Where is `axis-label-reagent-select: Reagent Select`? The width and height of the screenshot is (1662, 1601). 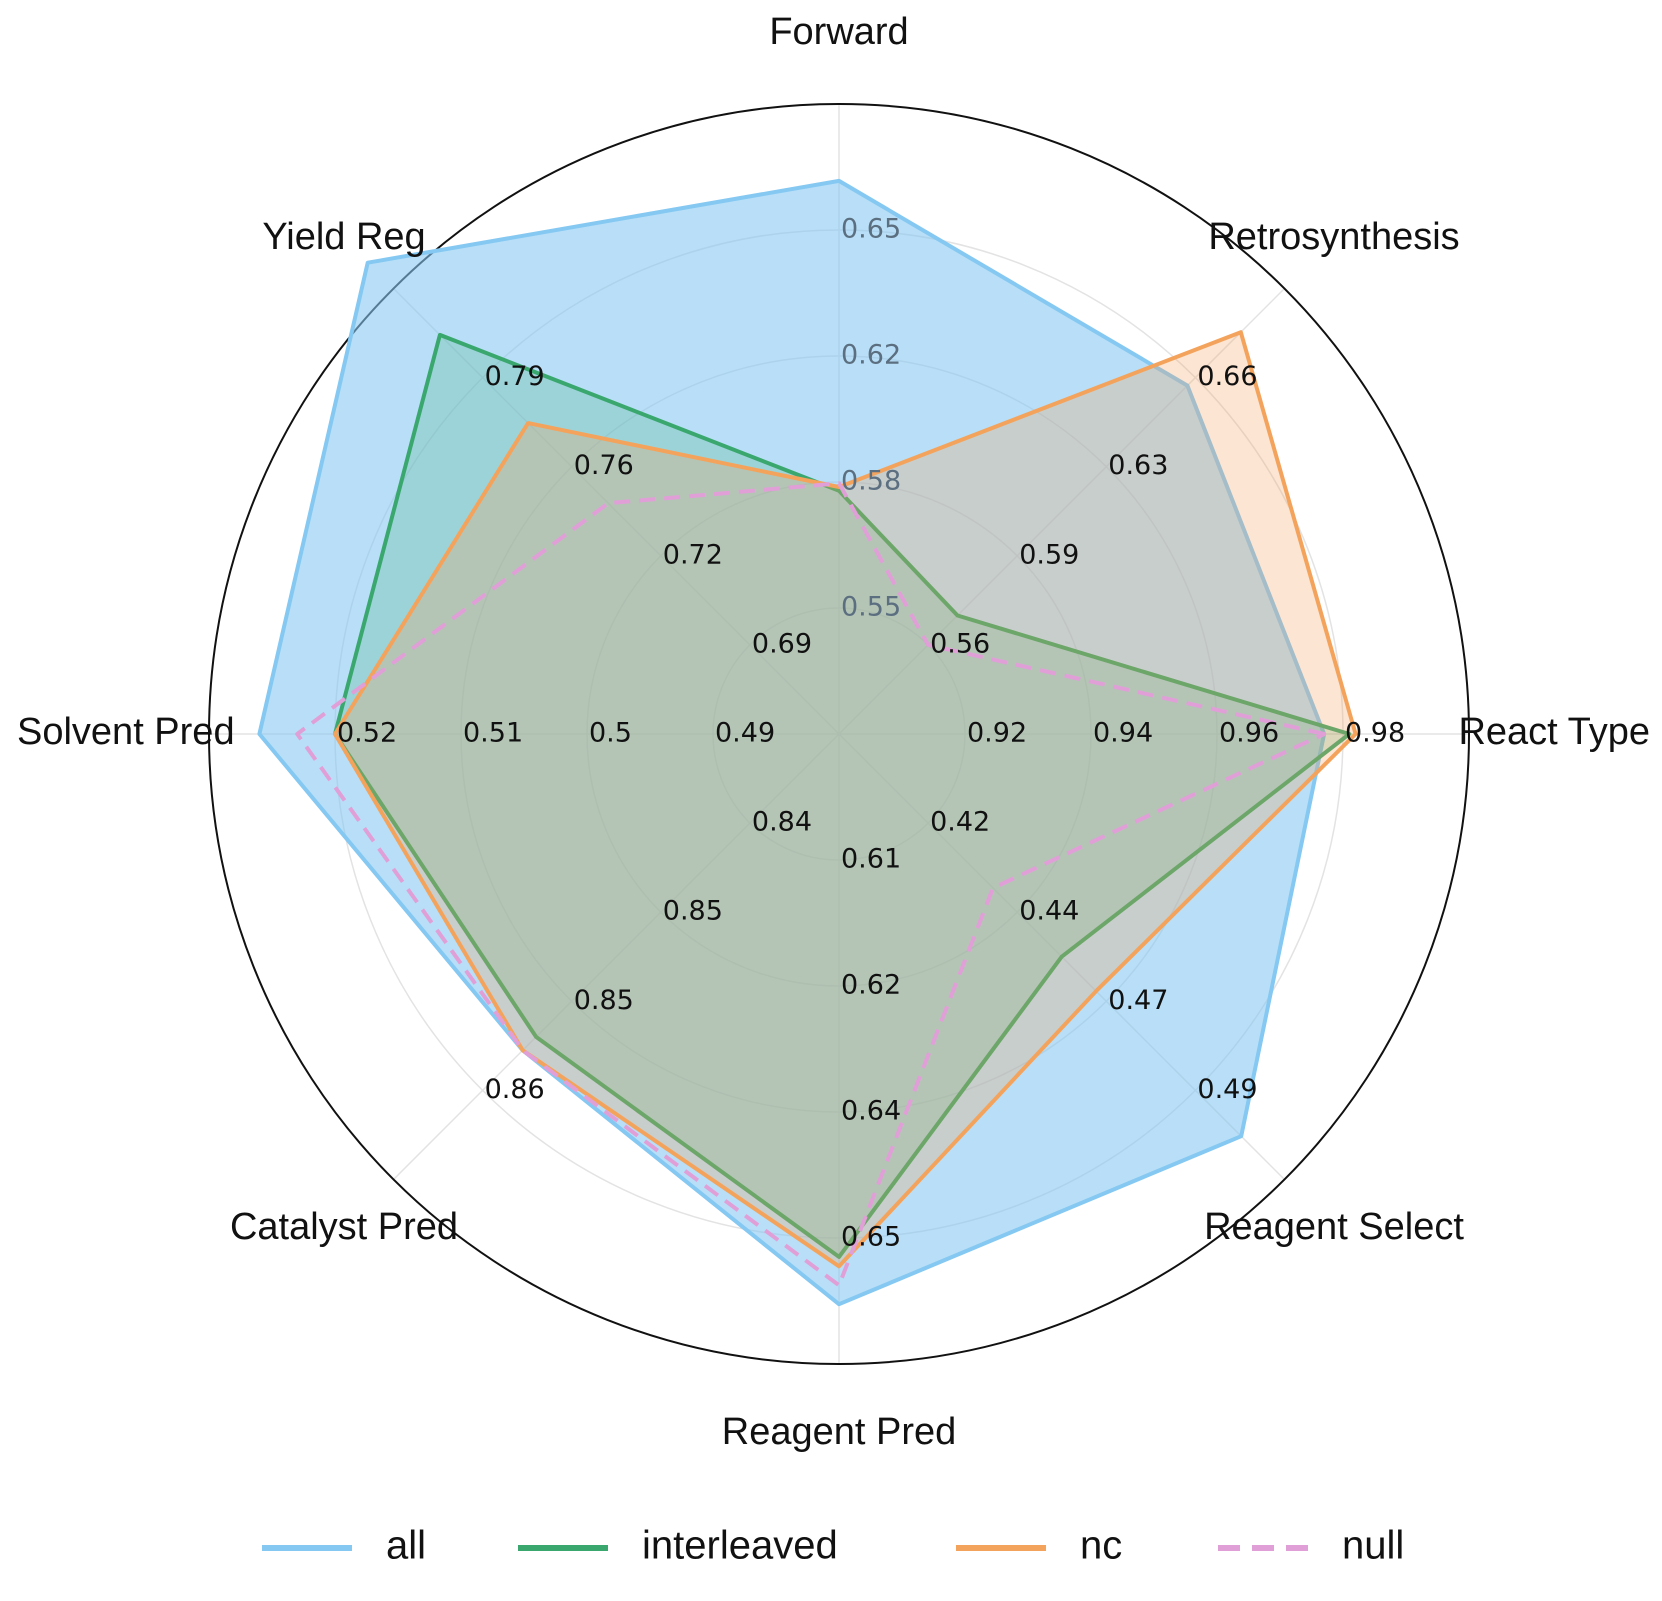 axis-label-reagent-select: Reagent Select is located at coordinates (1334, 1227).